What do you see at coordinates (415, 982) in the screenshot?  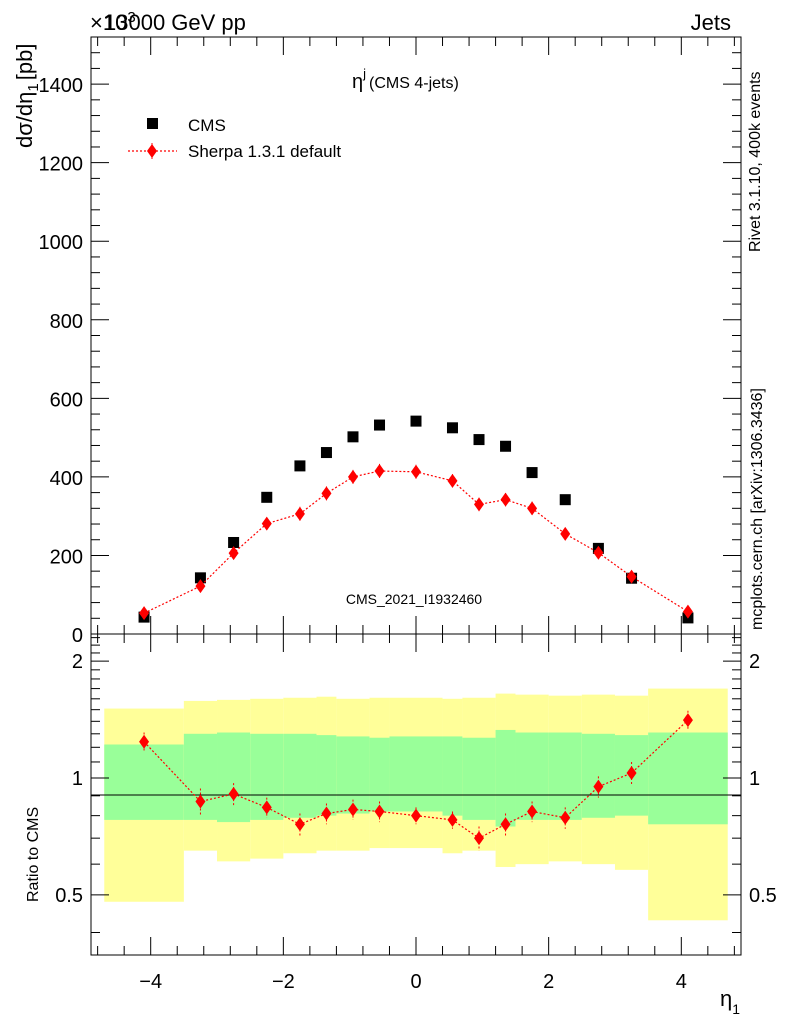 I see `ratio-x-tick-label: 0` at bounding box center [415, 982].